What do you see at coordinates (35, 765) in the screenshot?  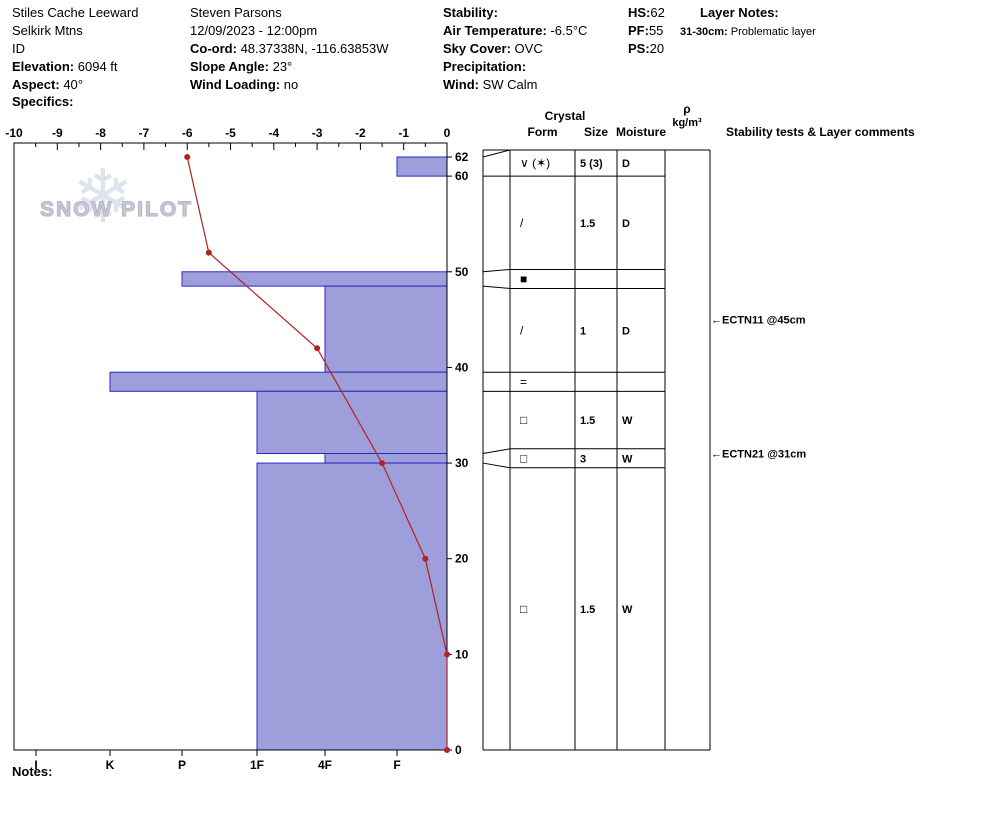 I see `hardness-axis-label: I` at bounding box center [35, 765].